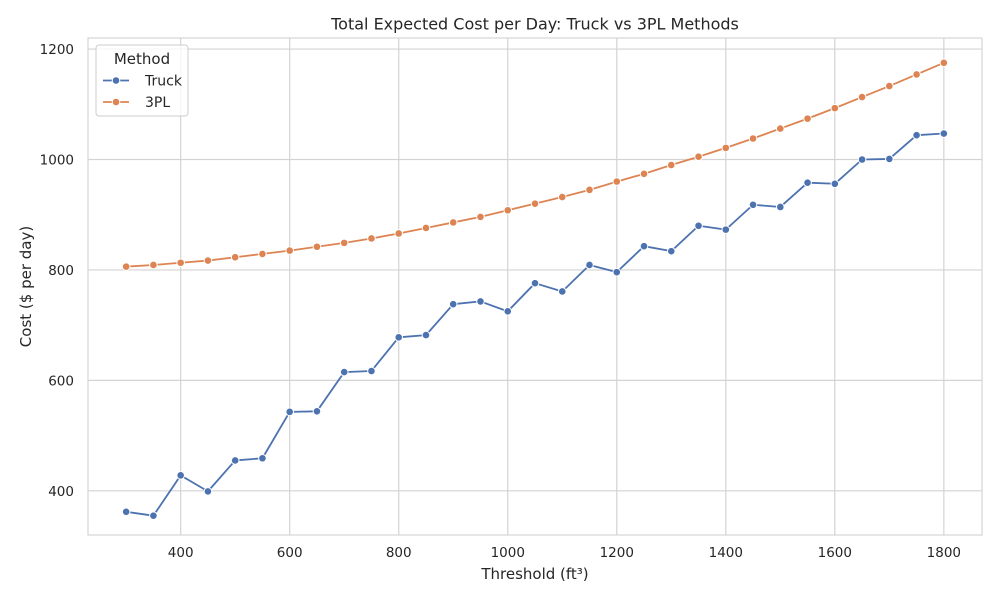  Describe the element at coordinates (726, 553) in the screenshot. I see `x-tick-label: 1400` at that location.